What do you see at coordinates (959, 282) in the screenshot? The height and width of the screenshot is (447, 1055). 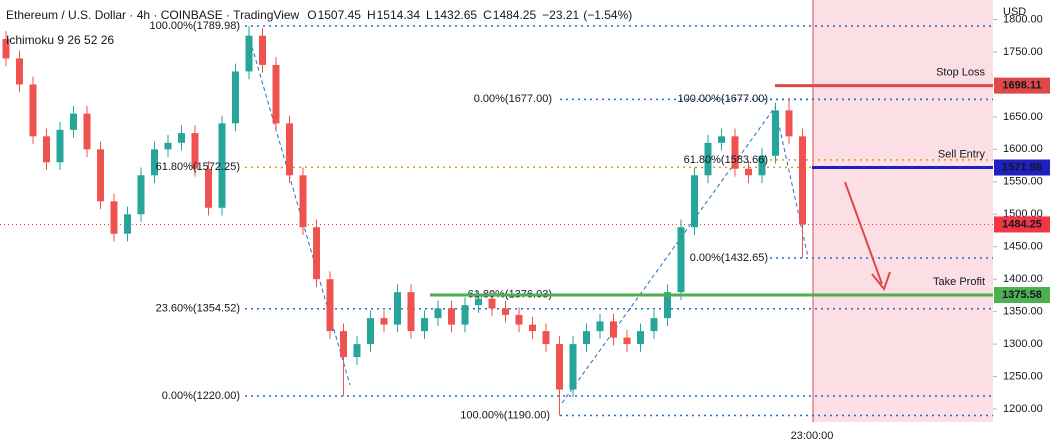 I see `level-name: Take Profit` at bounding box center [959, 282].